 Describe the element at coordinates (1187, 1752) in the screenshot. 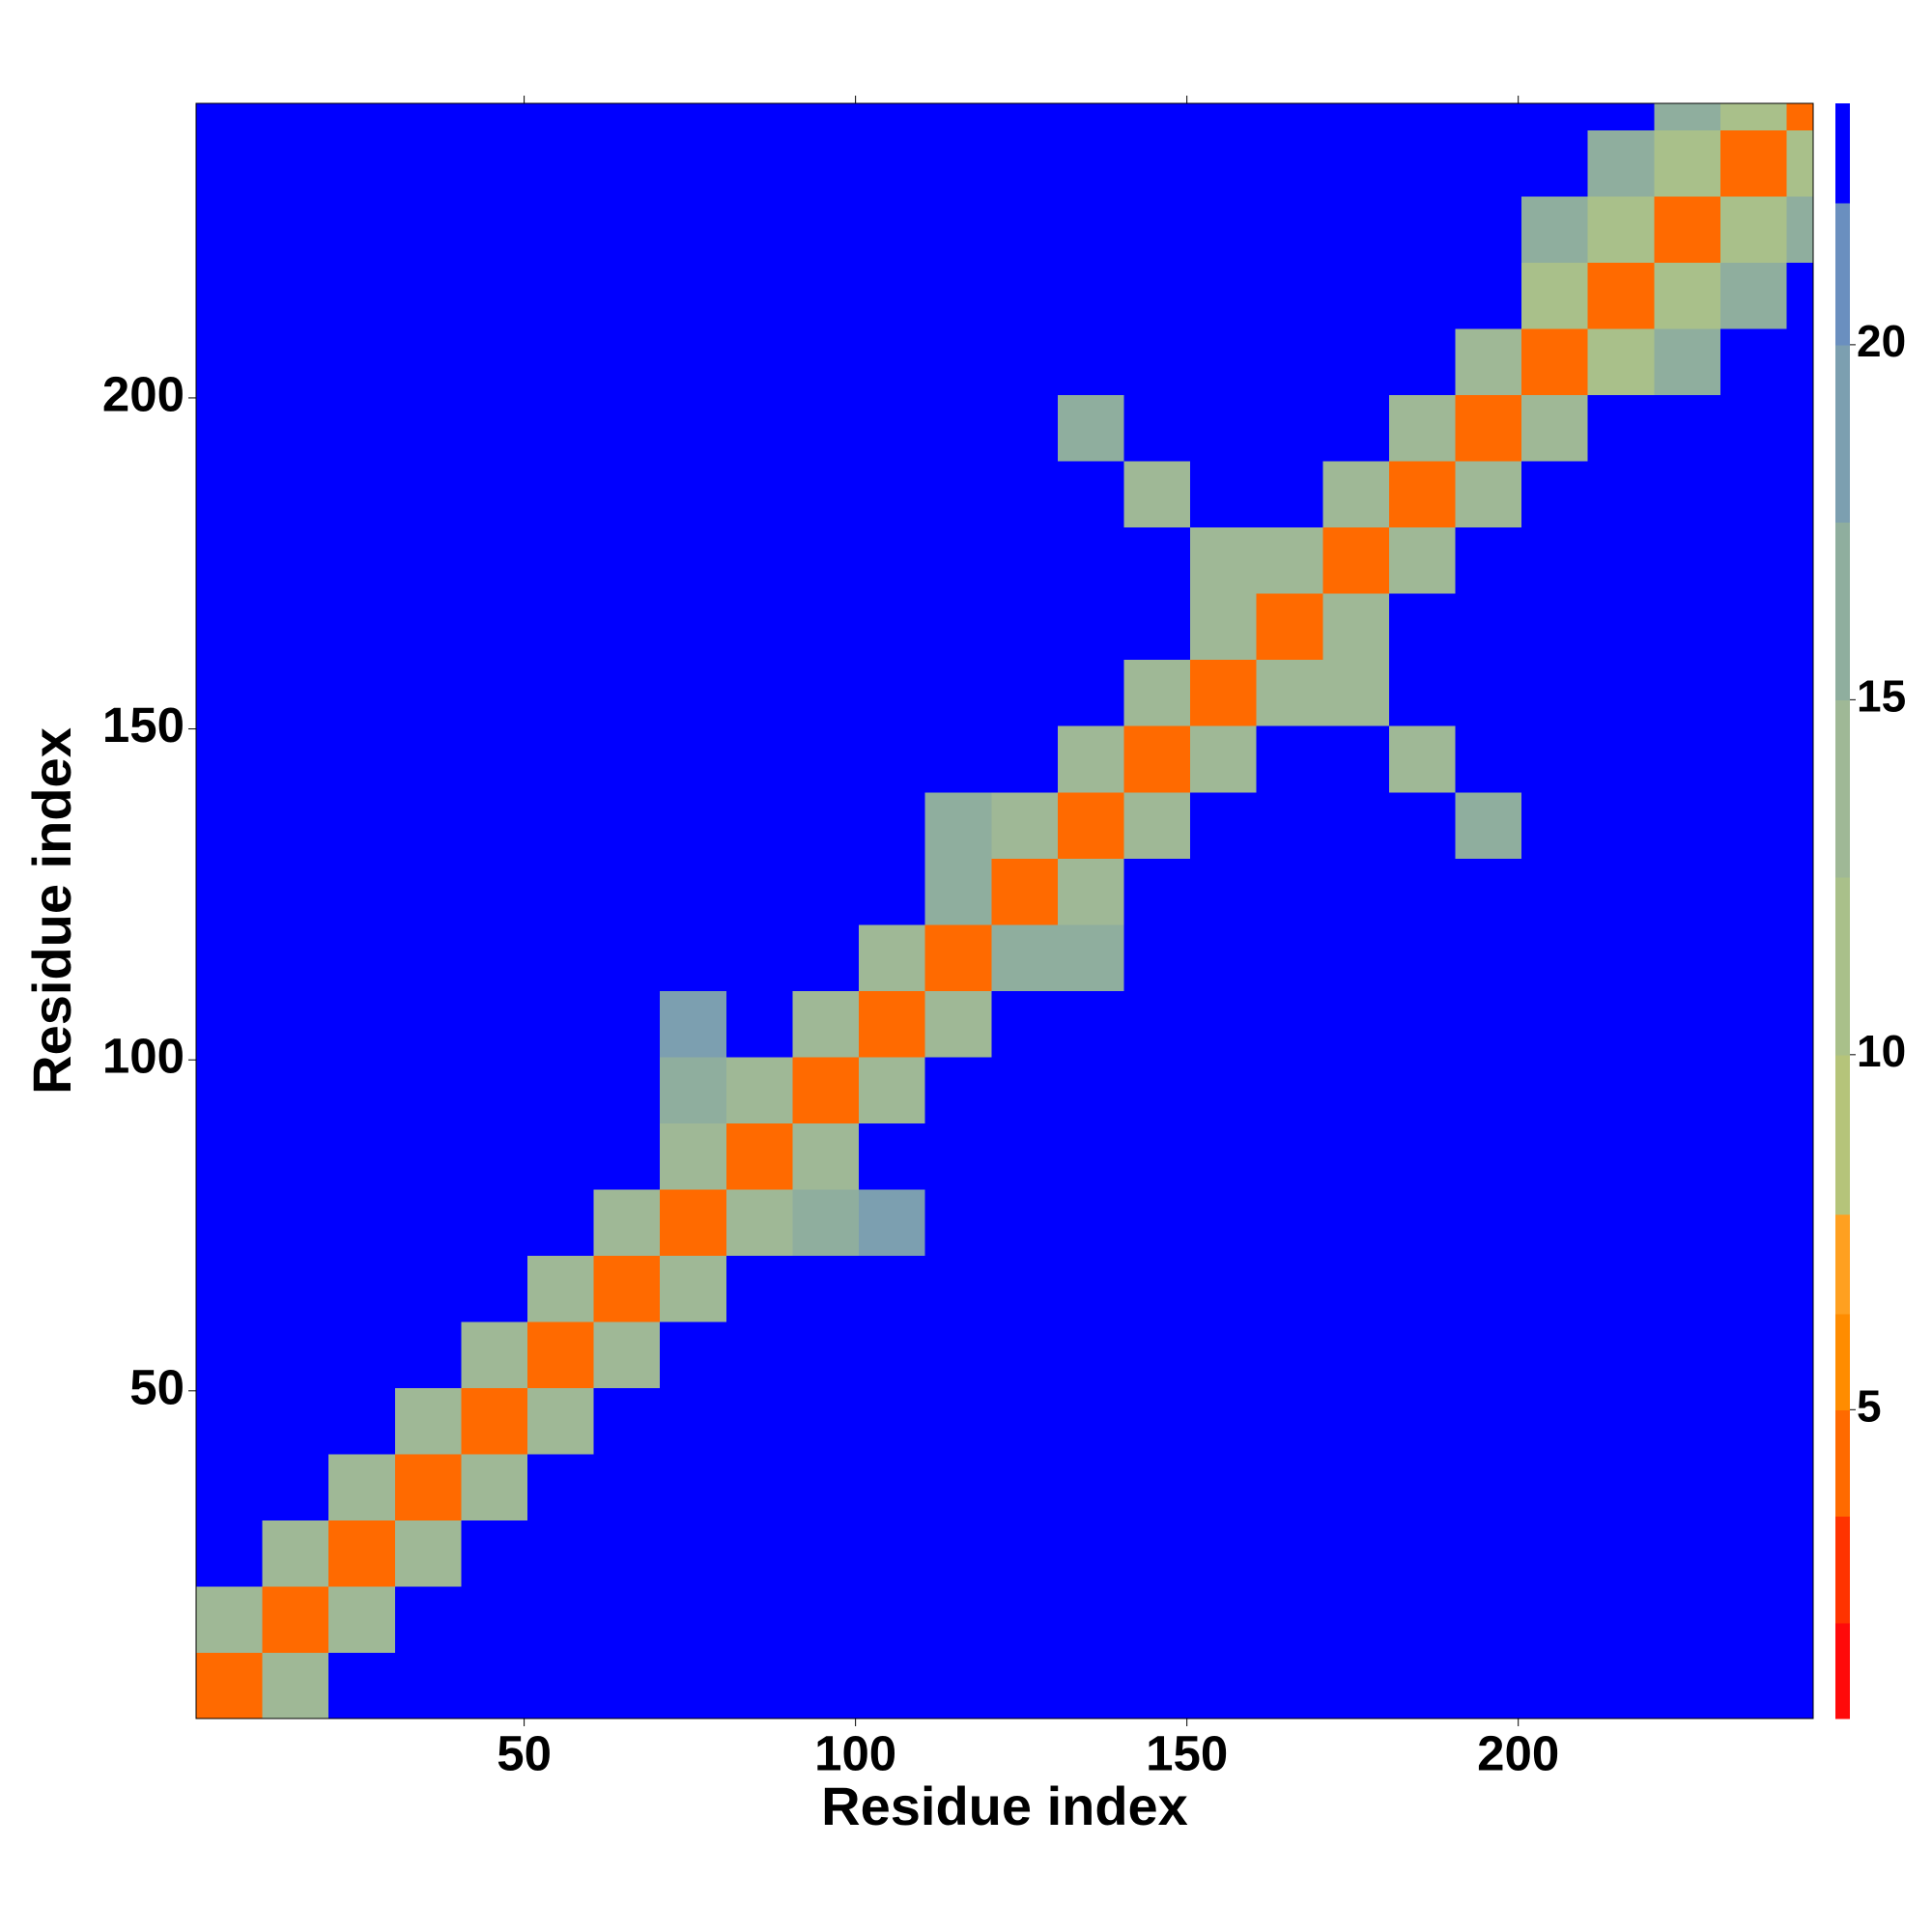

I see `x-tick-label: 150` at that location.